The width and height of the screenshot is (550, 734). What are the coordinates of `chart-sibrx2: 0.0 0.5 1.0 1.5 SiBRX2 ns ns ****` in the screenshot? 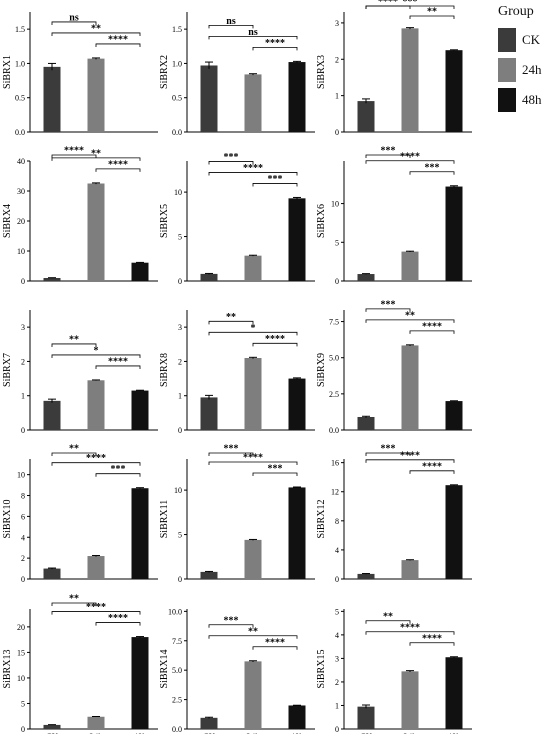 It's located at (237, 74).